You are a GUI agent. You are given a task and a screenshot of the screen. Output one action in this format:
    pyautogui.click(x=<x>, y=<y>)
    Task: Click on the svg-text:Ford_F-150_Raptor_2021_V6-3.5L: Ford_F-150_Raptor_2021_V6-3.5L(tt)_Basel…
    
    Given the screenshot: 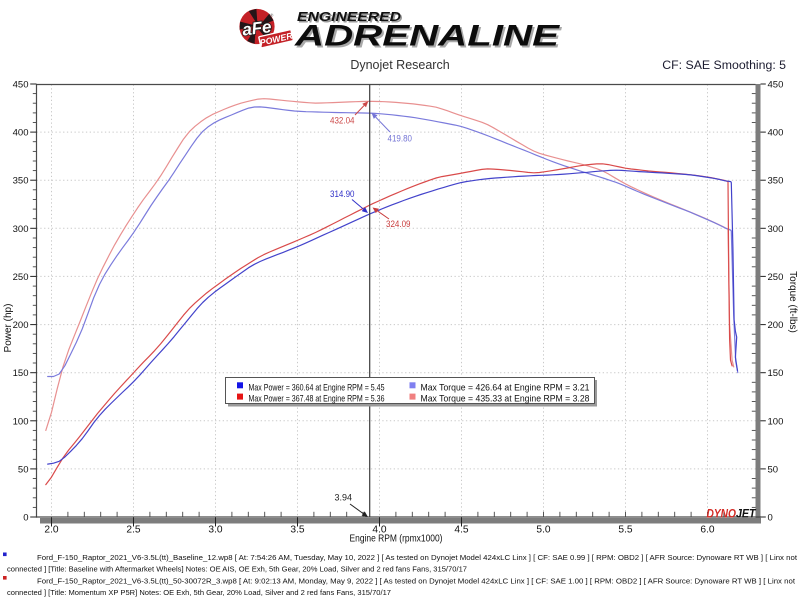 What is the action you would take?
    pyautogui.click(x=417, y=557)
    